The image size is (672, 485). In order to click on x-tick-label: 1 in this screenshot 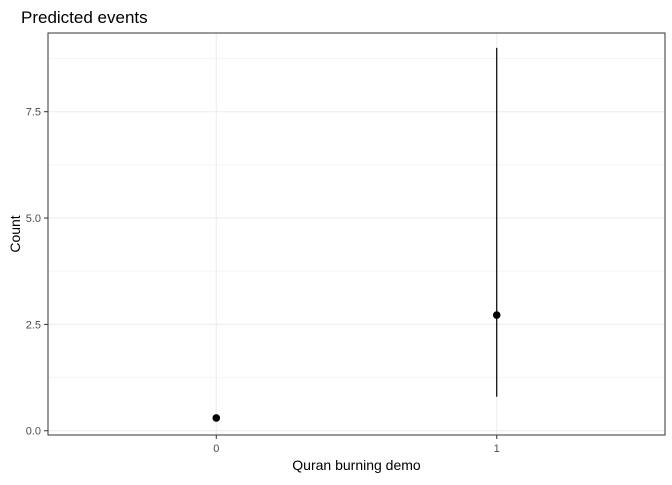, I will do `click(497, 449)`.